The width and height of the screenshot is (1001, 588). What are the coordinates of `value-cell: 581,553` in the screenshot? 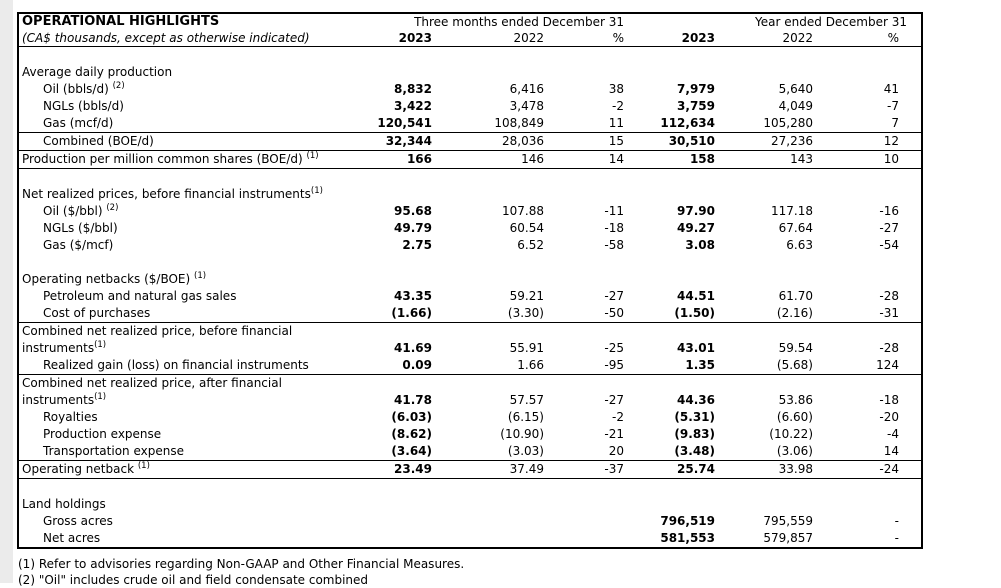 It's located at (687, 538).